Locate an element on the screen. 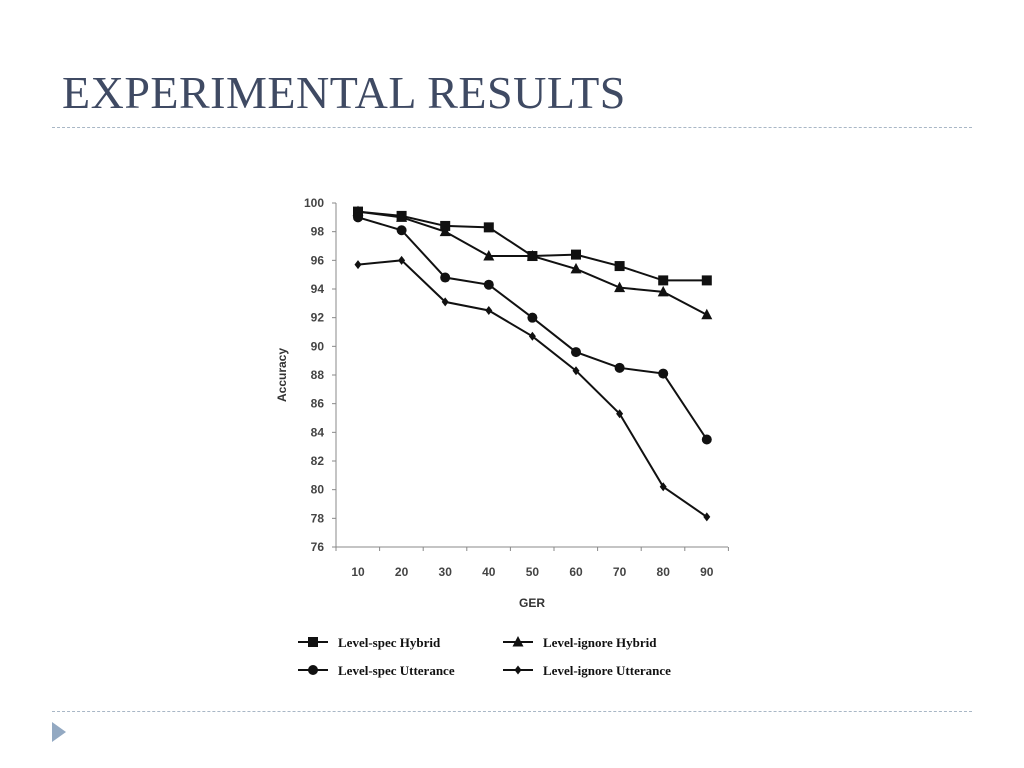  x-axis-label: GER is located at coordinates (532, 603).